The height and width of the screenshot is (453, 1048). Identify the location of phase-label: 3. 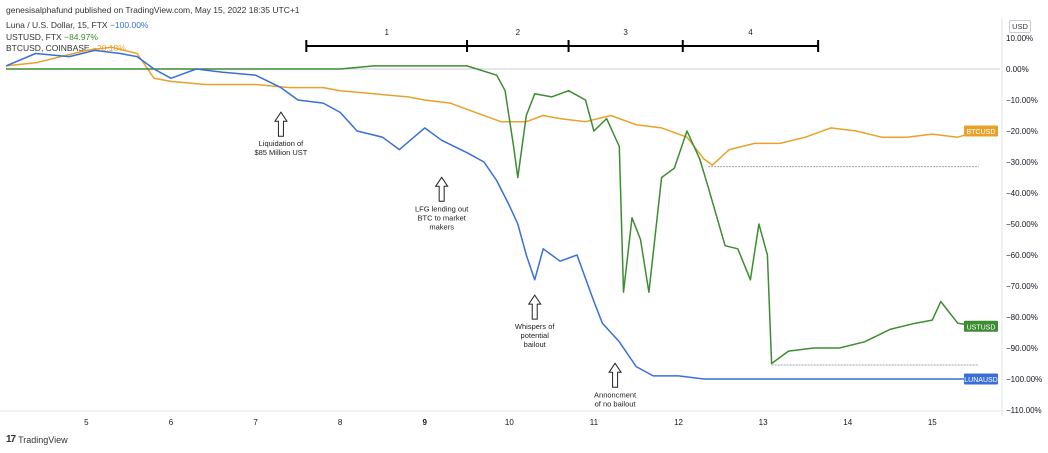
(625, 32).